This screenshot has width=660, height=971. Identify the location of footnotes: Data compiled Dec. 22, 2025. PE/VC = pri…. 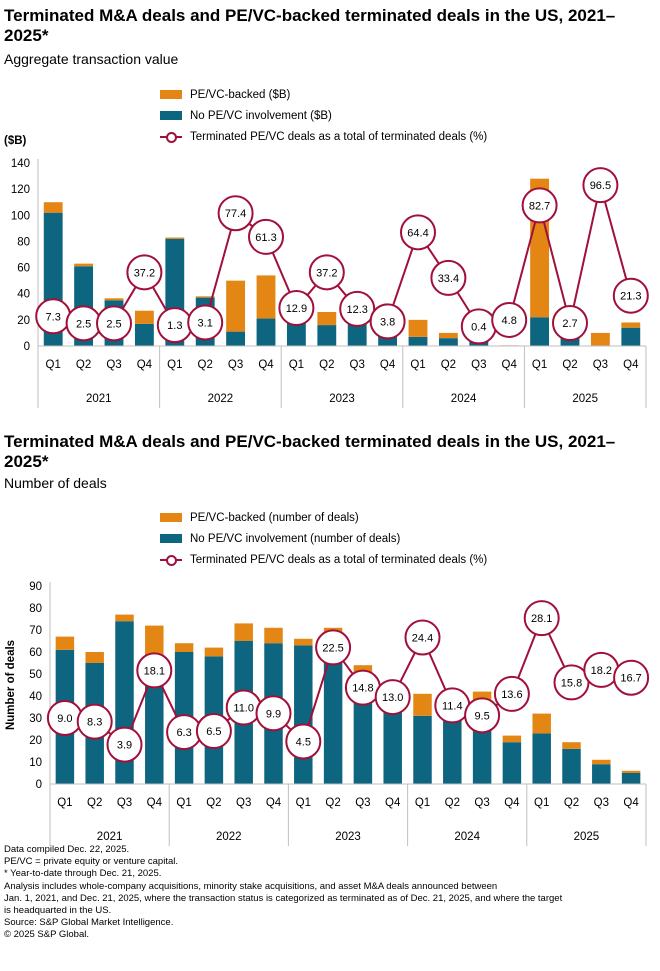
(330, 893).